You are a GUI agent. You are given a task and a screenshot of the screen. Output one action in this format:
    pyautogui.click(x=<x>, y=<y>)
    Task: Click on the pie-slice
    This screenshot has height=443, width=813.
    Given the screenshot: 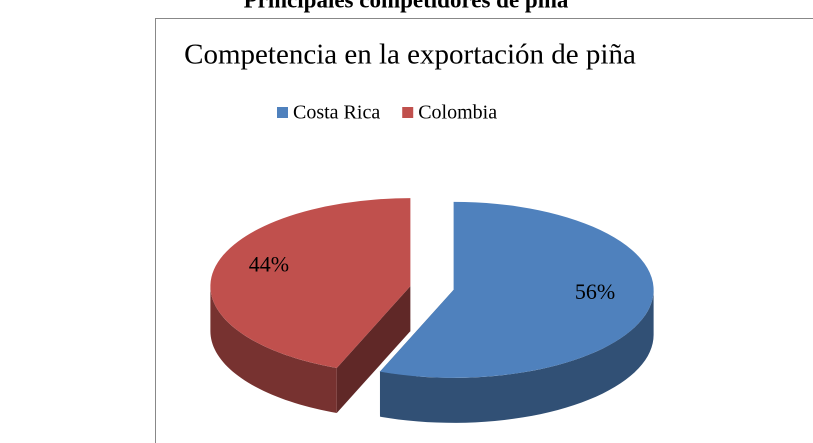 What is the action you would take?
    pyautogui.click(x=310, y=305)
    